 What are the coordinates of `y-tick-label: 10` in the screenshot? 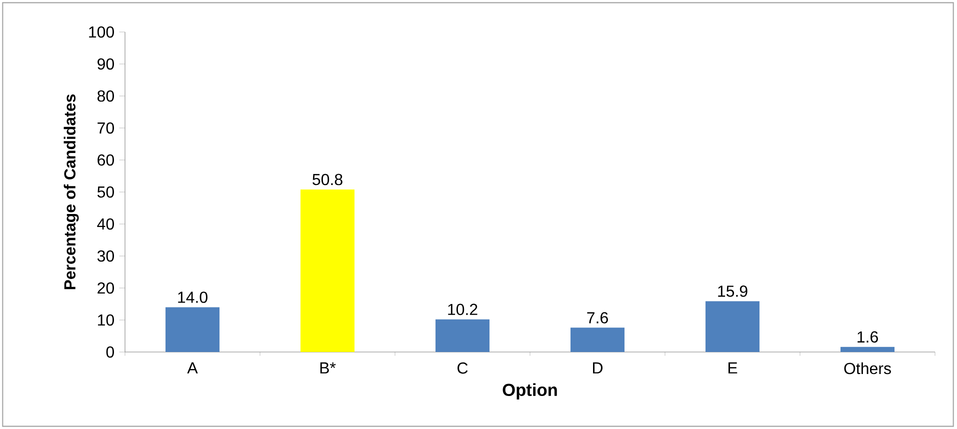 It's located at (106, 320).